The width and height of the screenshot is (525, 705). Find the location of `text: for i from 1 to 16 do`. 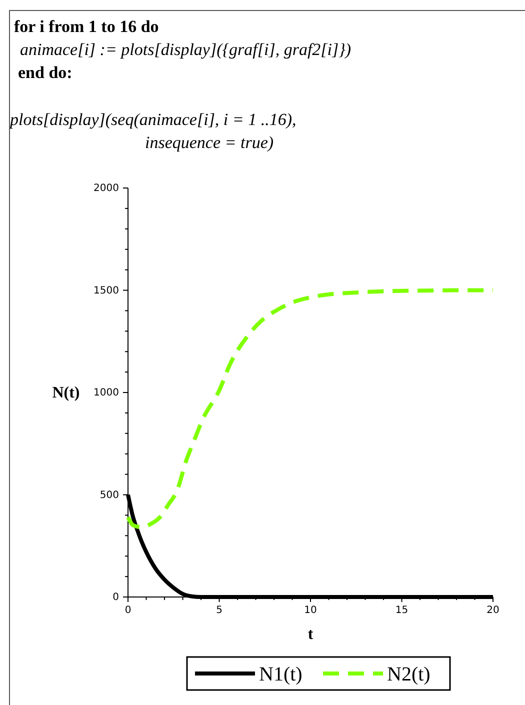

text: for i from 1 to 16 do is located at coordinates (86, 26).